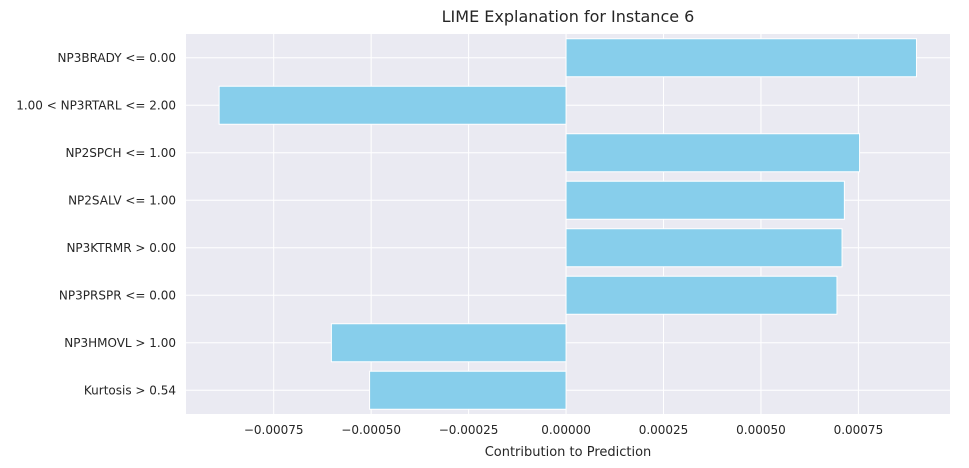 The height and width of the screenshot is (468, 969). What do you see at coordinates (116, 58) in the screenshot?
I see `y-tick-label: NP3BRADY <= 0.00` at bounding box center [116, 58].